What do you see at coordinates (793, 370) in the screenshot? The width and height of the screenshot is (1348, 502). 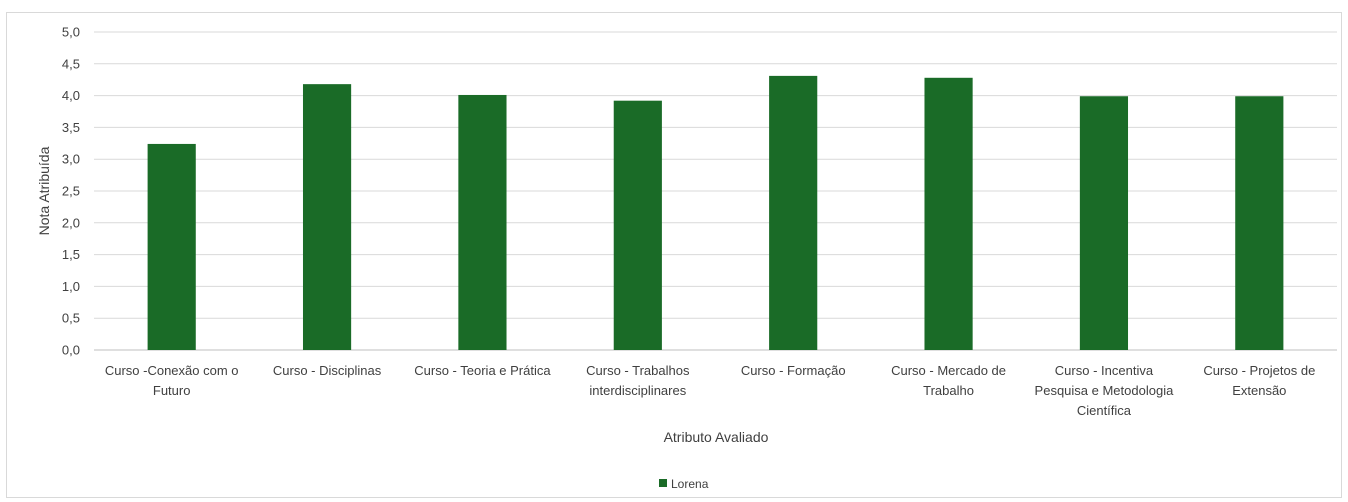 I see `x-tick-label: Curso - Formação` at bounding box center [793, 370].